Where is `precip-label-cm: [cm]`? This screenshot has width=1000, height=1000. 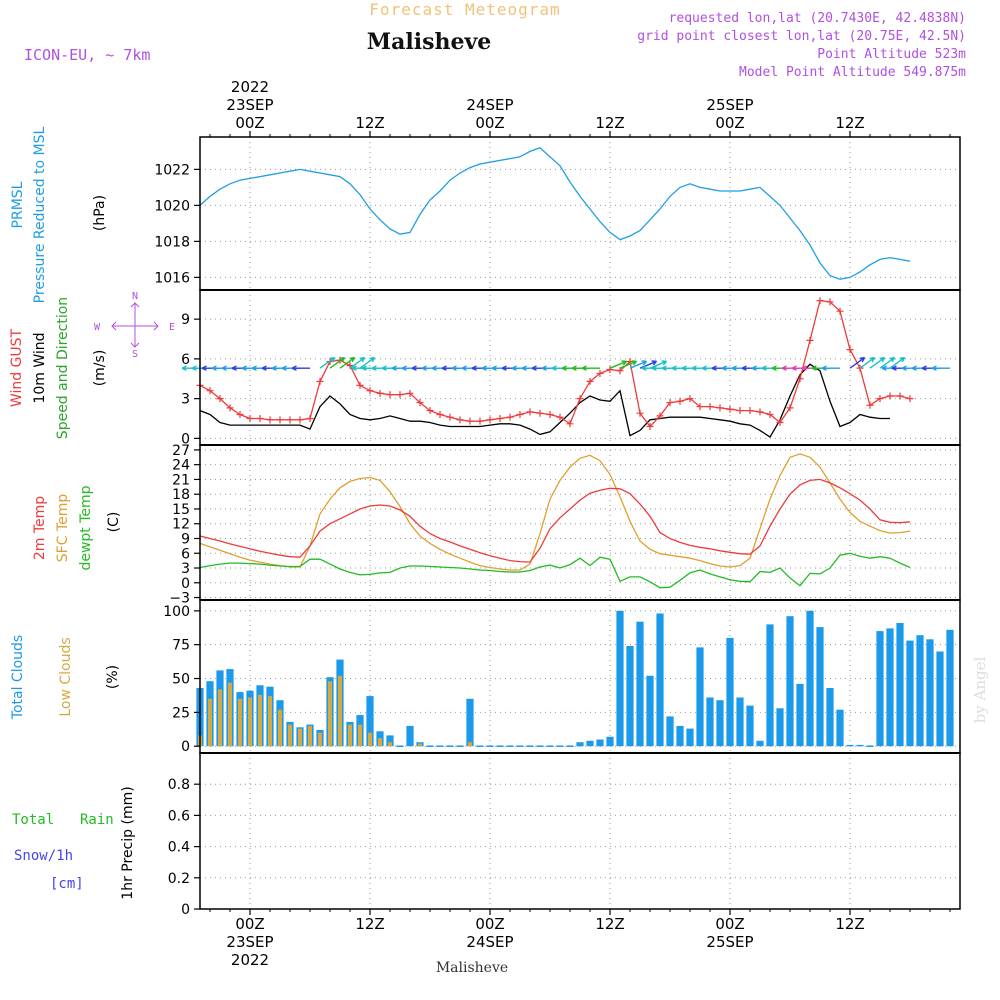
precip-label-cm: [cm] is located at coordinates (67, 884).